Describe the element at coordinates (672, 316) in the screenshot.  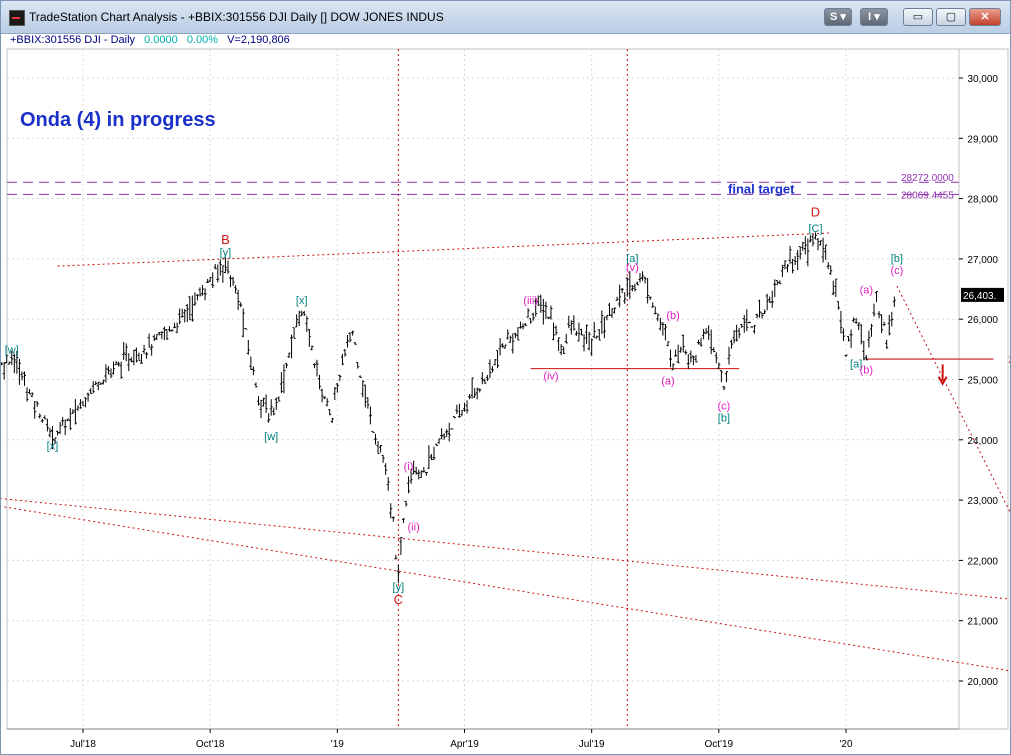
I see `wave-label-14: (b)` at that location.